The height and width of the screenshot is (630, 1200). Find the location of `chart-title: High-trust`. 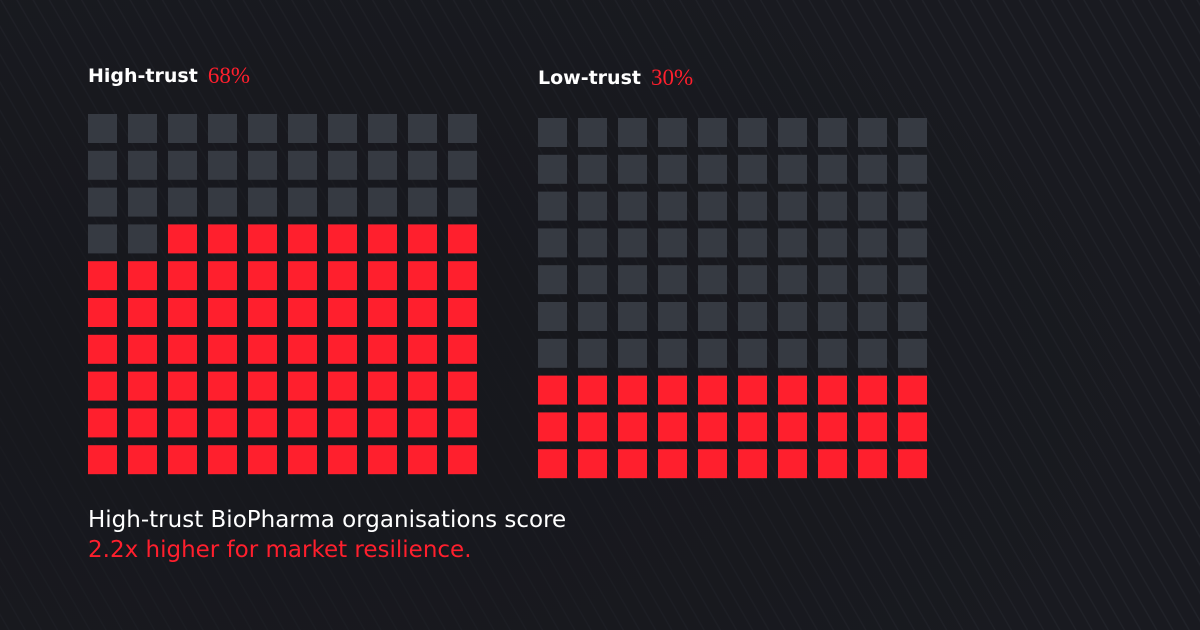

chart-title: High-trust is located at coordinates (143, 76).